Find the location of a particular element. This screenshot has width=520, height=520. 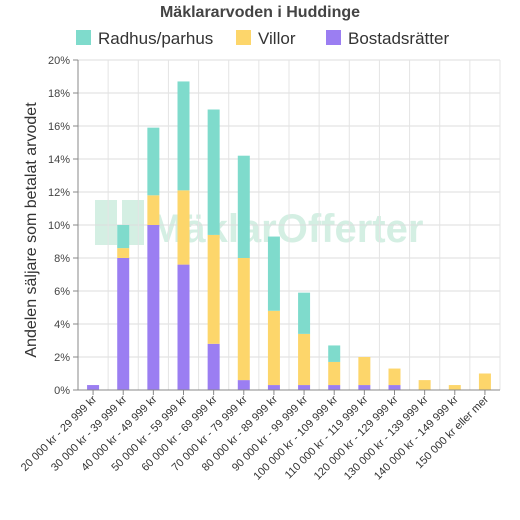

y-axis-label: Andelen säljare som betalat arvodet is located at coordinates (31, 230).